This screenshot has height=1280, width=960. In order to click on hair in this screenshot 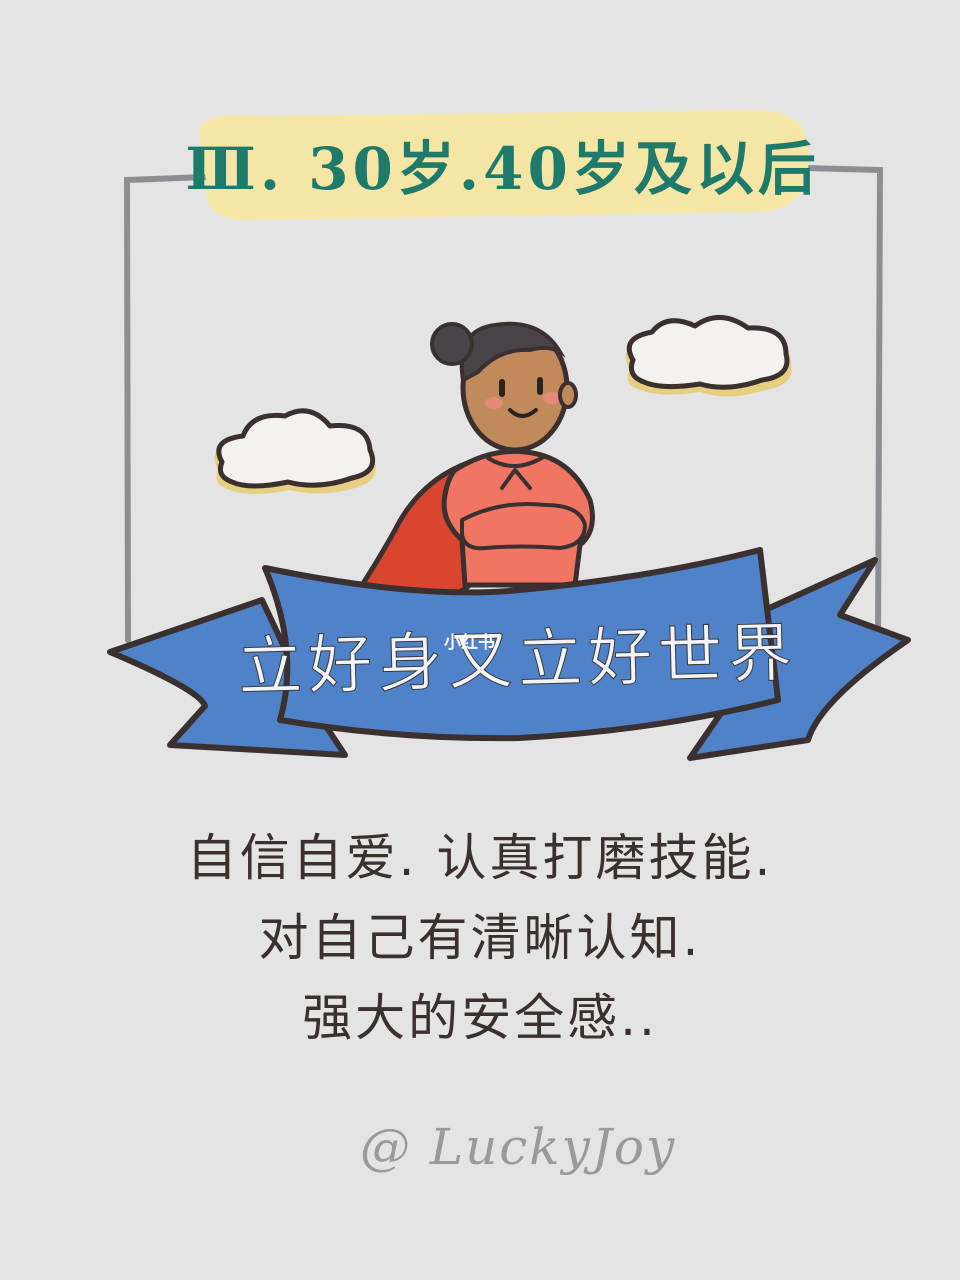, I will do `click(512, 352)`.